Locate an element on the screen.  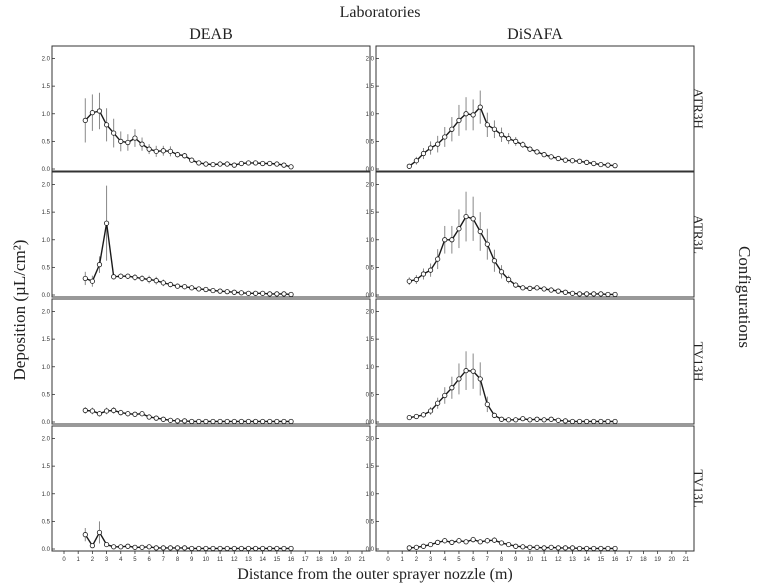
x-tick-label: 0 is located at coordinates (64, 560).